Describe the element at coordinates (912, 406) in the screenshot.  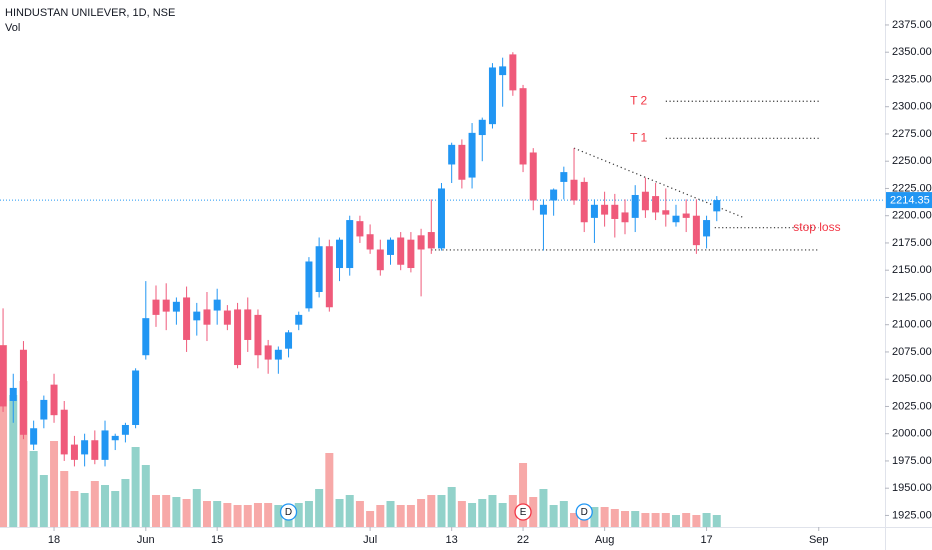
I see `y-tick-label: 2025.00` at that location.